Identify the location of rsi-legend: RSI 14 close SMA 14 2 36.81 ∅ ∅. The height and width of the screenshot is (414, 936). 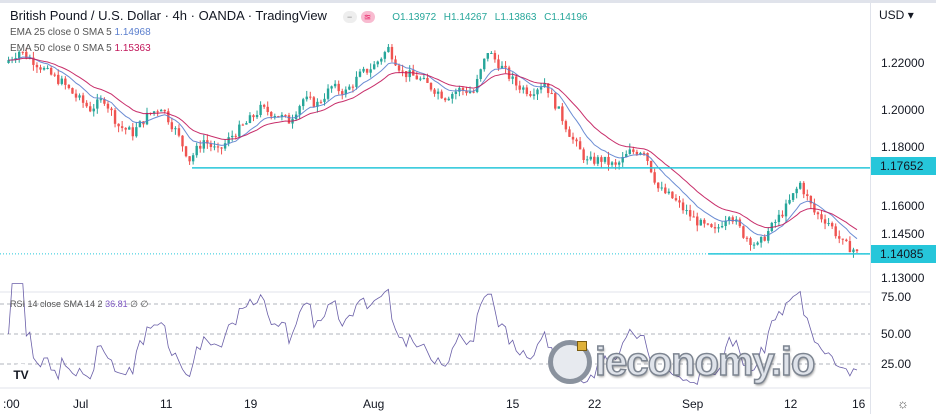
(79, 304).